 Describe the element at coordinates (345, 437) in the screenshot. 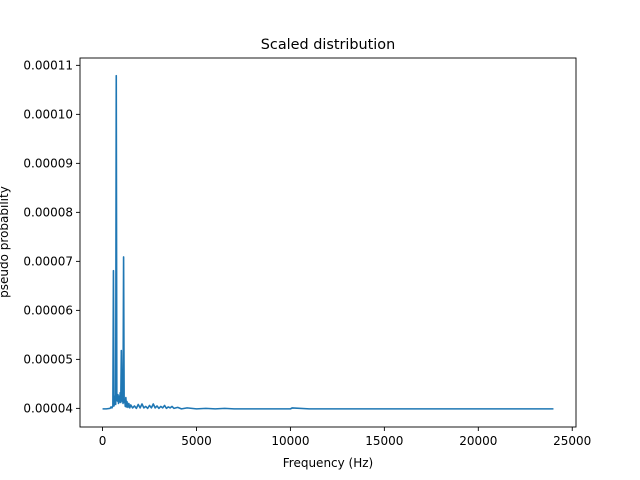

I see `x-axis: 0 5000 10000 15000 20000 25000` at that location.